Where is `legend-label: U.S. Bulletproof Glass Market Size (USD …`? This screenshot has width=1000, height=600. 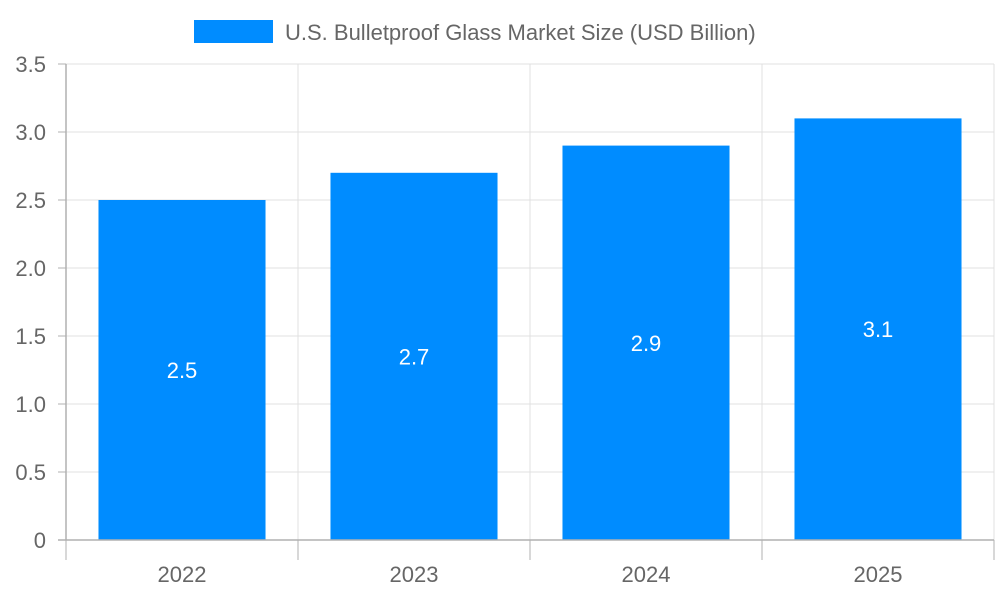
legend-label: U.S. Bulletproof Glass Market Size (USD … is located at coordinates (520, 32).